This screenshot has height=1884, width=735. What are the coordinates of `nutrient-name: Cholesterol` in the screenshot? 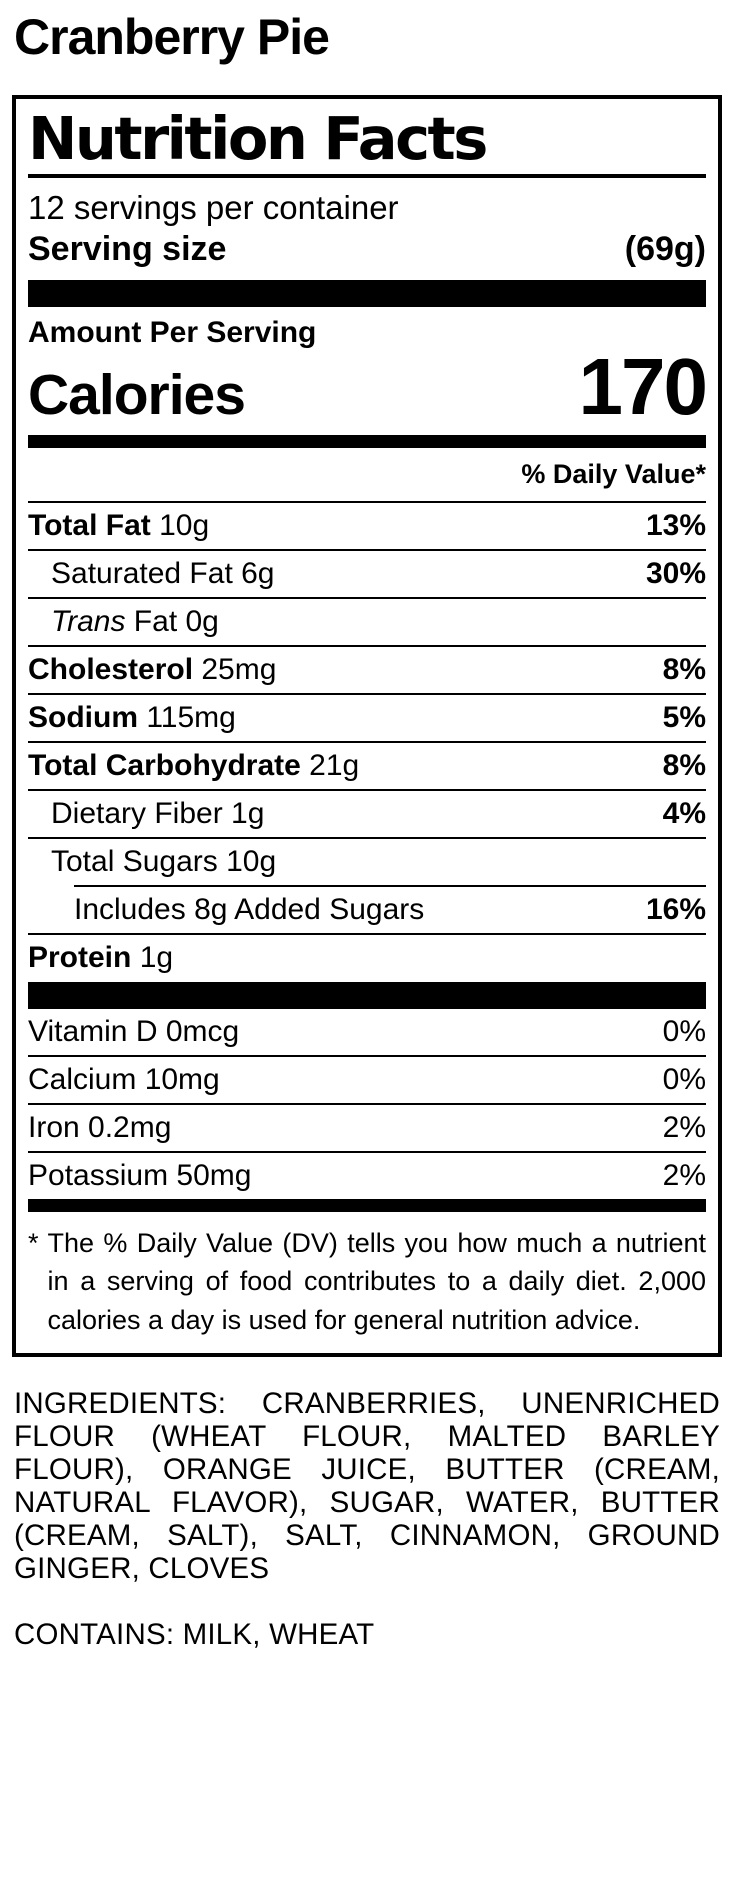 It's located at (111, 669).